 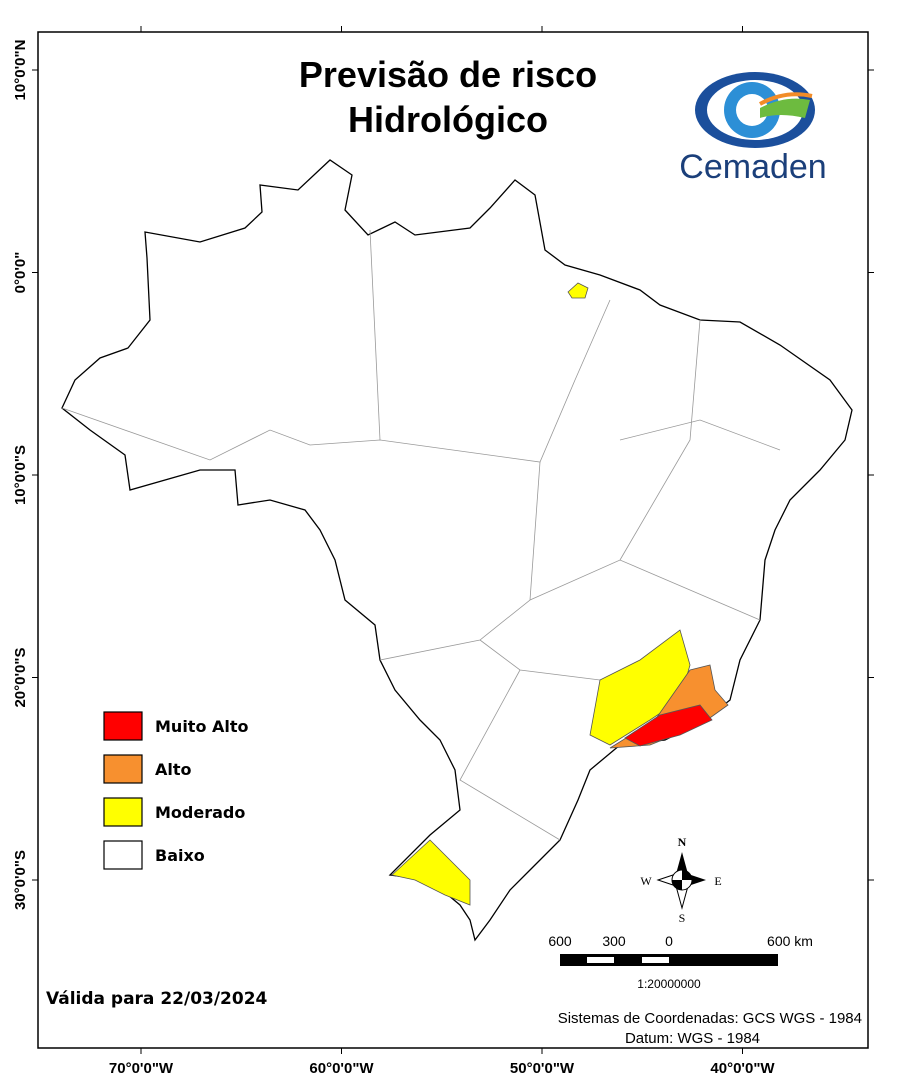 What do you see at coordinates (680, 880) in the screenshot?
I see `compass: N S E W` at bounding box center [680, 880].